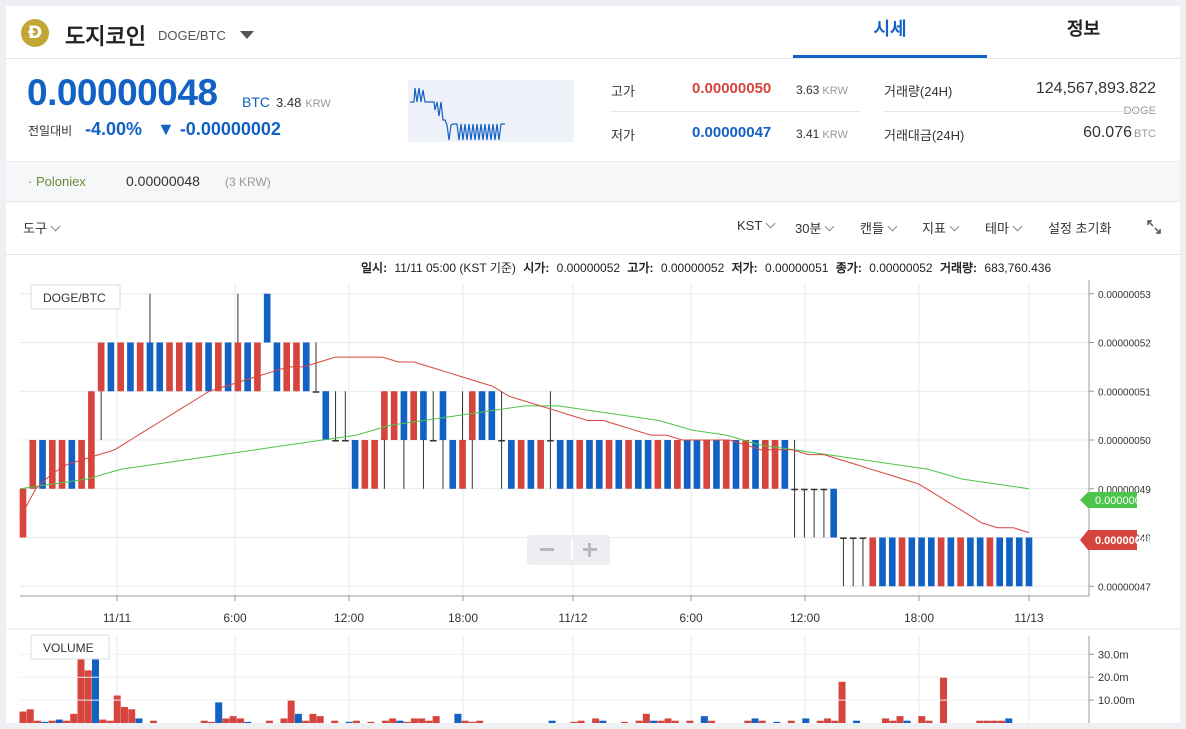 The width and height of the screenshot is (1186, 729). What do you see at coordinates (1113, 678) in the screenshot?
I see `volume-tick-label: 20.0m` at bounding box center [1113, 678].